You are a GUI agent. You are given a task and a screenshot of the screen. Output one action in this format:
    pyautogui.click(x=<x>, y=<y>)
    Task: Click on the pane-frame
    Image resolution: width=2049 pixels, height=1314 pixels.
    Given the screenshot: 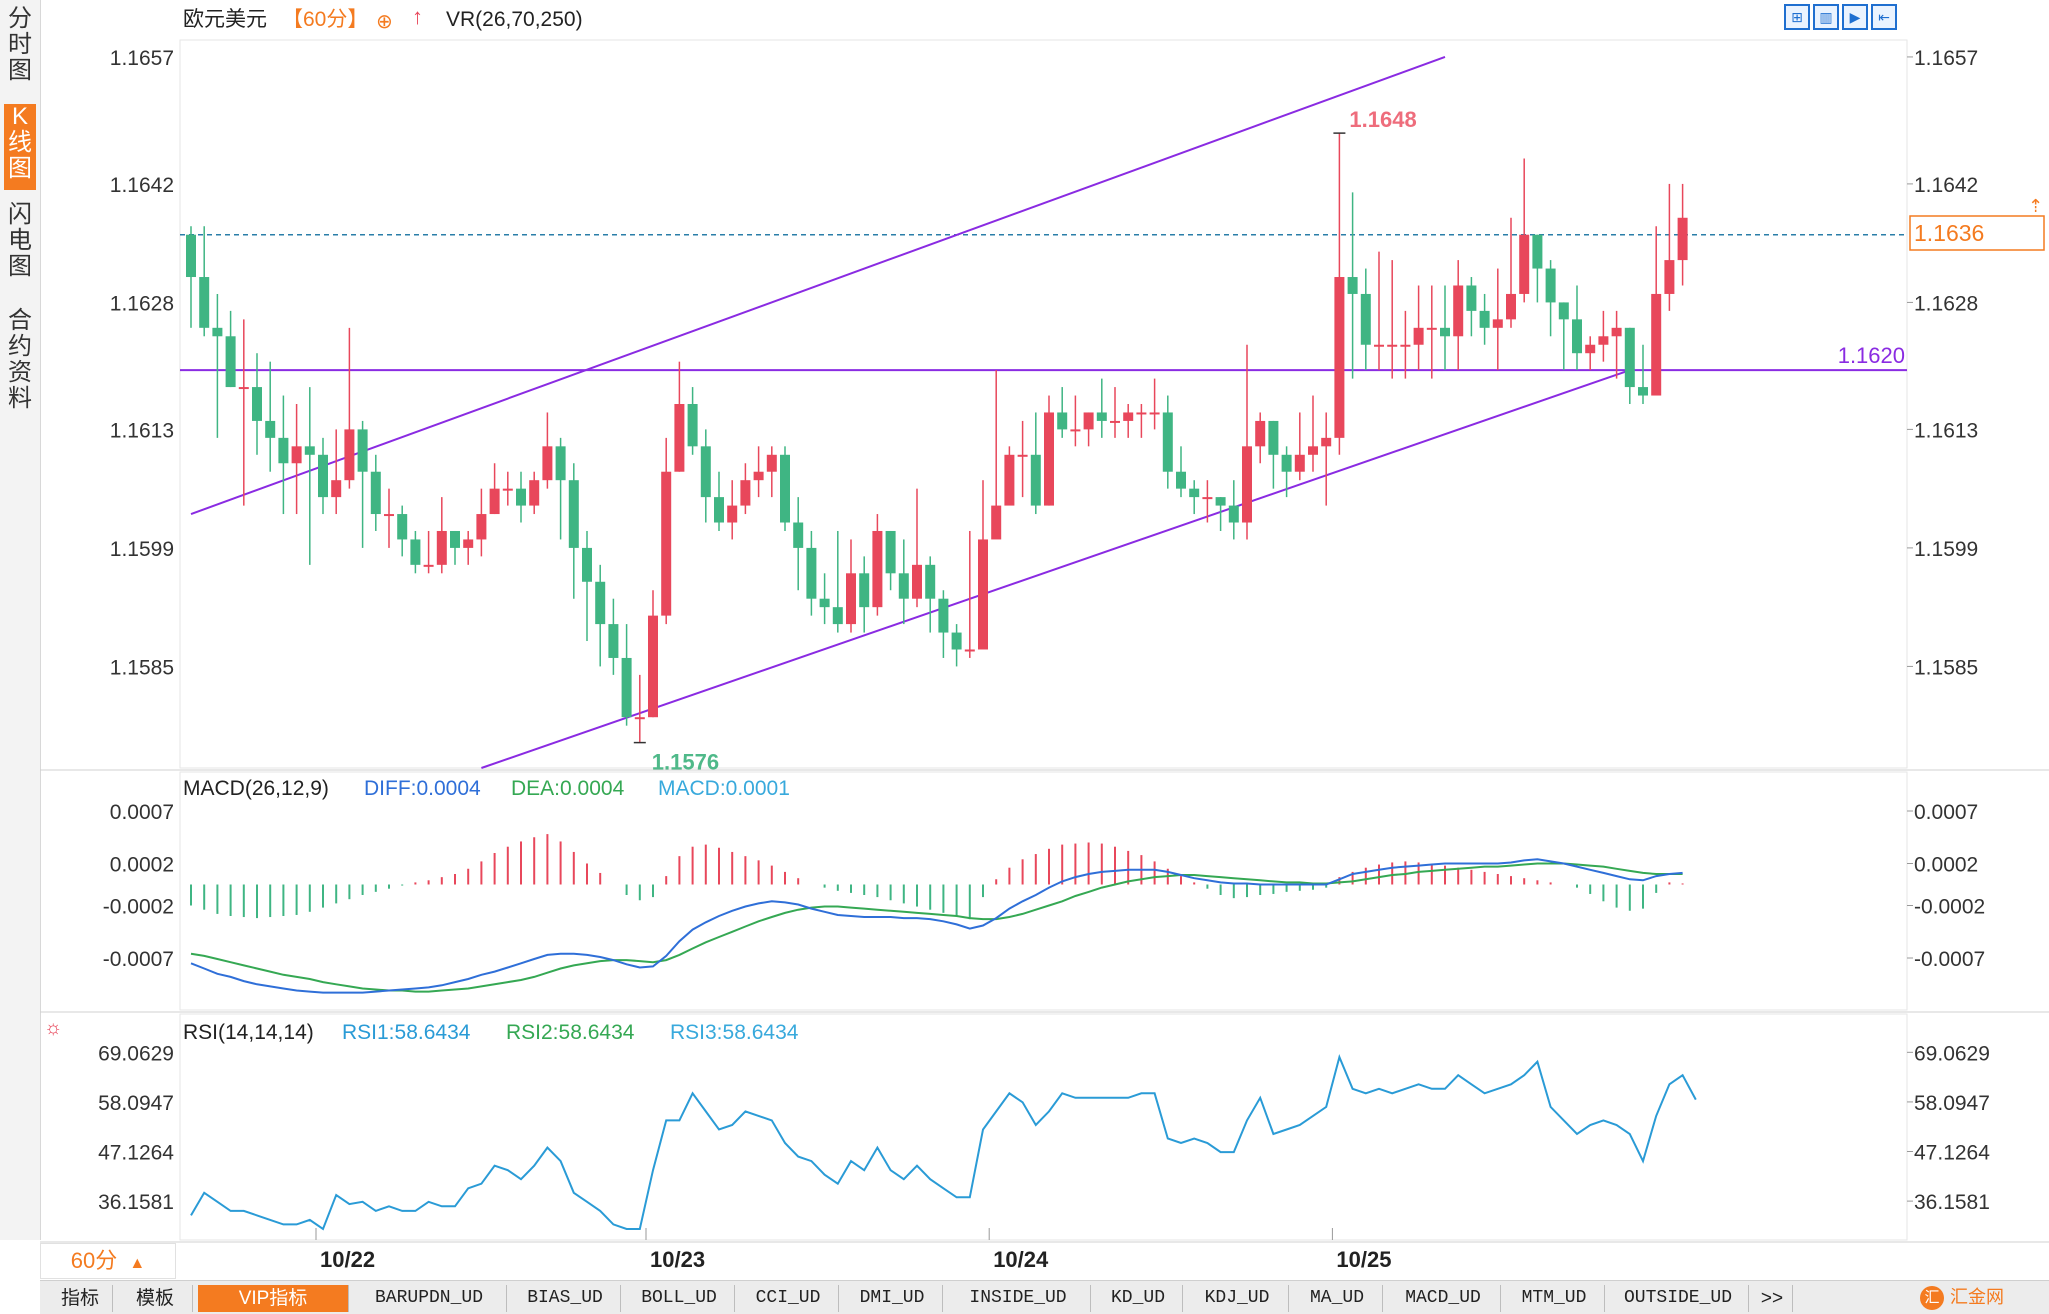 What is the action you would take?
    pyautogui.click(x=1043, y=1127)
    